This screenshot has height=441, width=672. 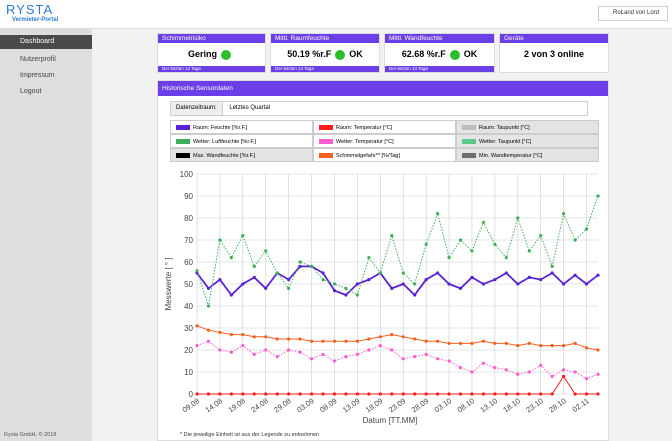 What do you see at coordinates (397, 281) in the screenshot?
I see `series-line` at bounding box center [397, 281].